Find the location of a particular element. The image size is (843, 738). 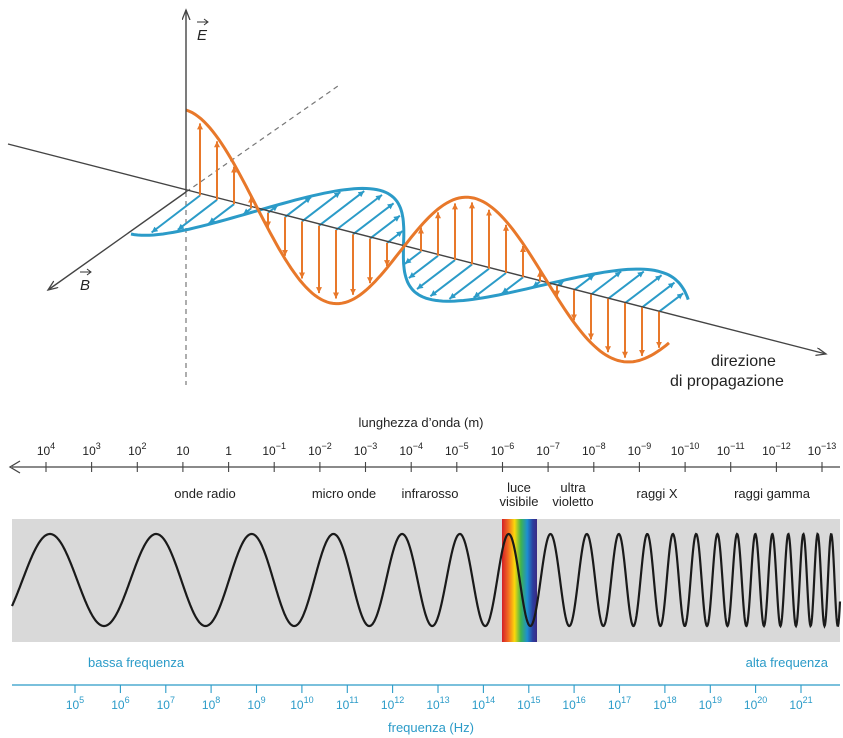

b-axis is located at coordinates (117, 240).